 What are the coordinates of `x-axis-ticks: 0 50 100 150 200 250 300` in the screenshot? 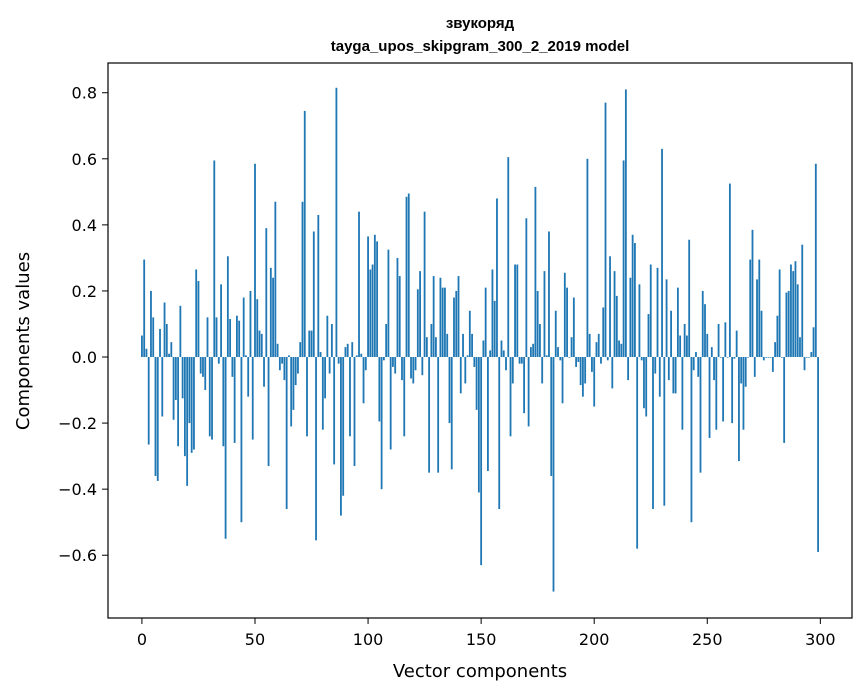 It's located at (486, 633).